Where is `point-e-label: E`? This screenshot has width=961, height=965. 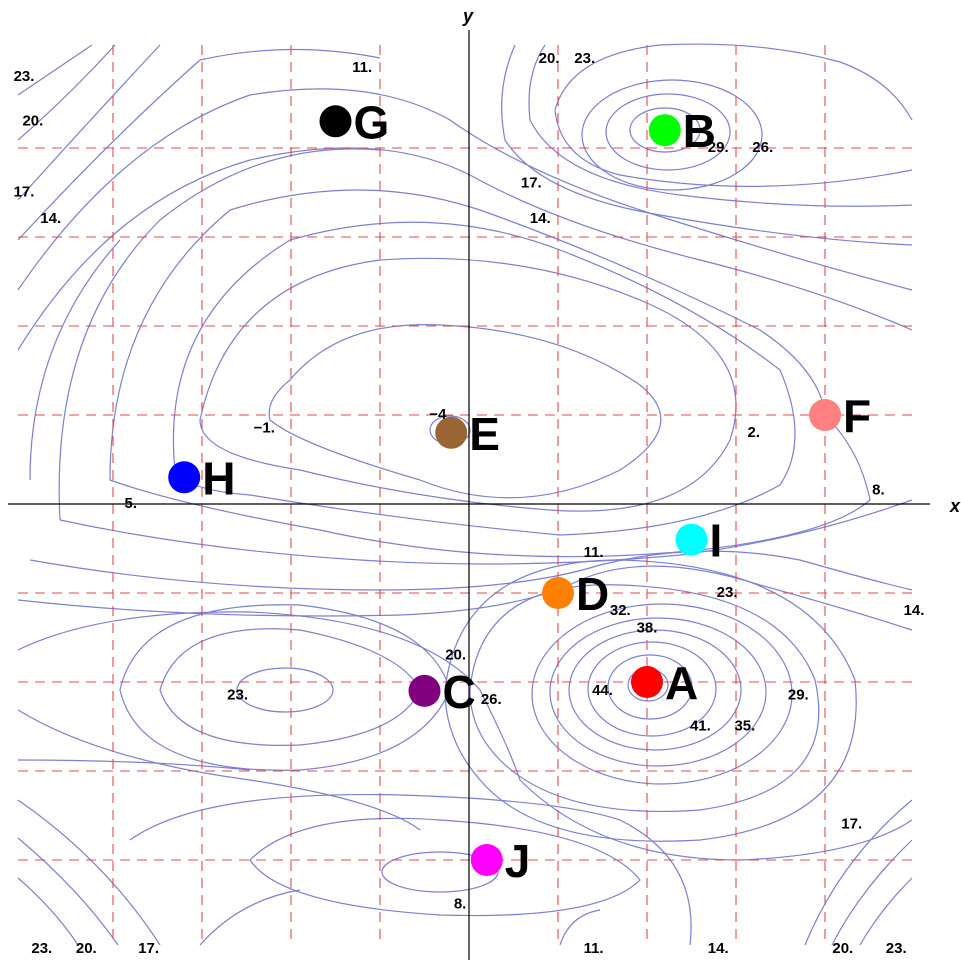 point-e-label: E is located at coordinates (484, 434).